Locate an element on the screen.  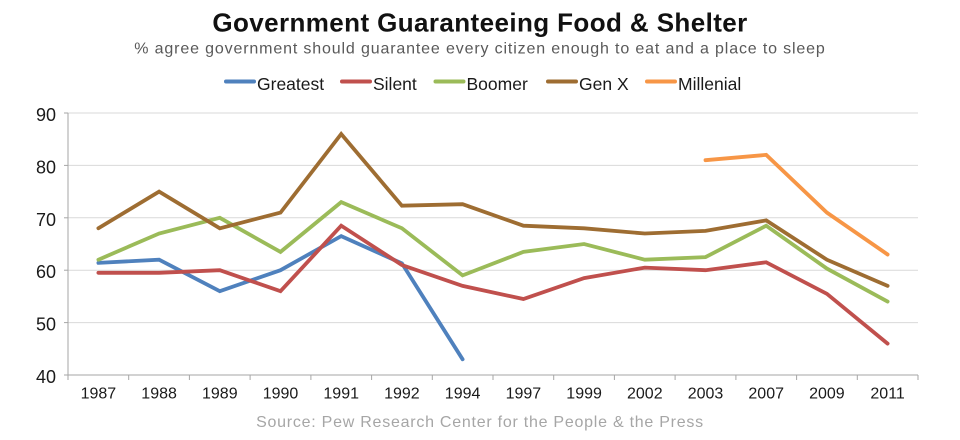
svg-text: 1994 is located at coordinates (463, 394).